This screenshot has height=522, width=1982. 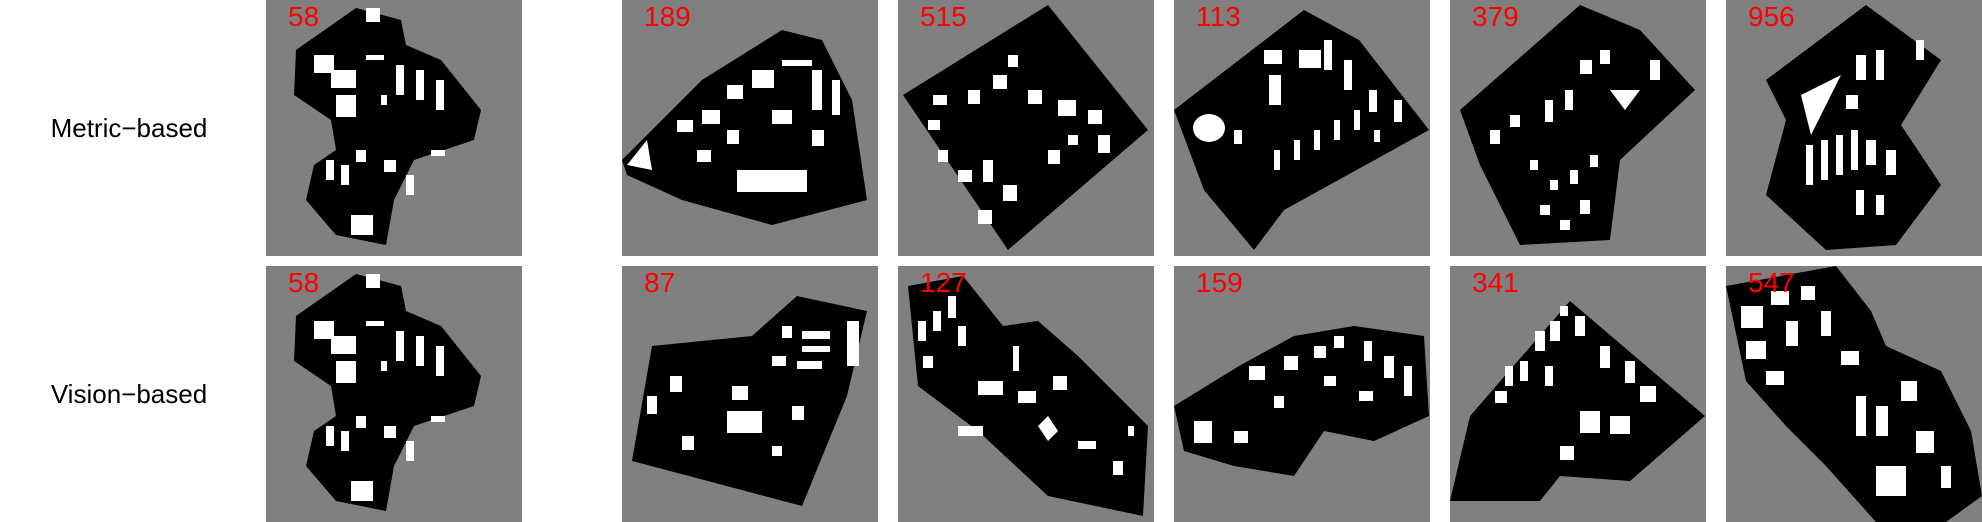 What do you see at coordinates (129, 128) in the screenshot?
I see `row-label-metric: Metric−based` at bounding box center [129, 128].